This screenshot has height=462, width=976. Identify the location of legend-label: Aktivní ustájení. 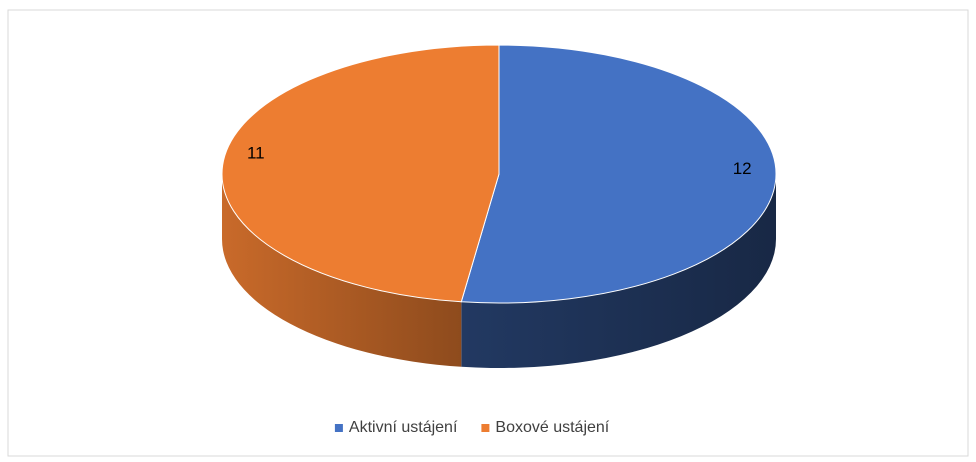
(403, 427).